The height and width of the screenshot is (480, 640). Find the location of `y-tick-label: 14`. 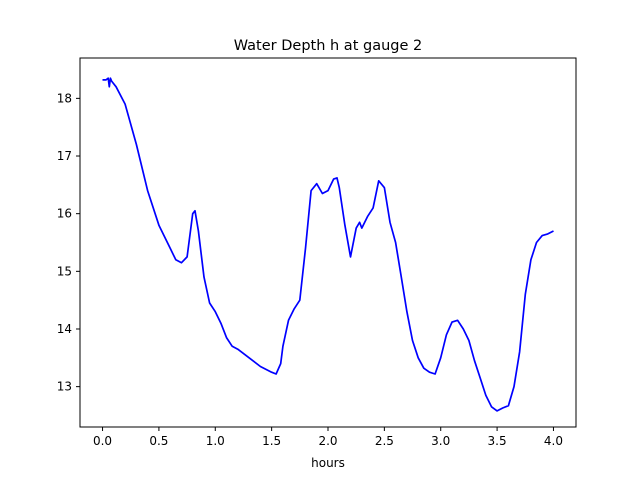

y-tick-label: 14 is located at coordinates (64, 329).